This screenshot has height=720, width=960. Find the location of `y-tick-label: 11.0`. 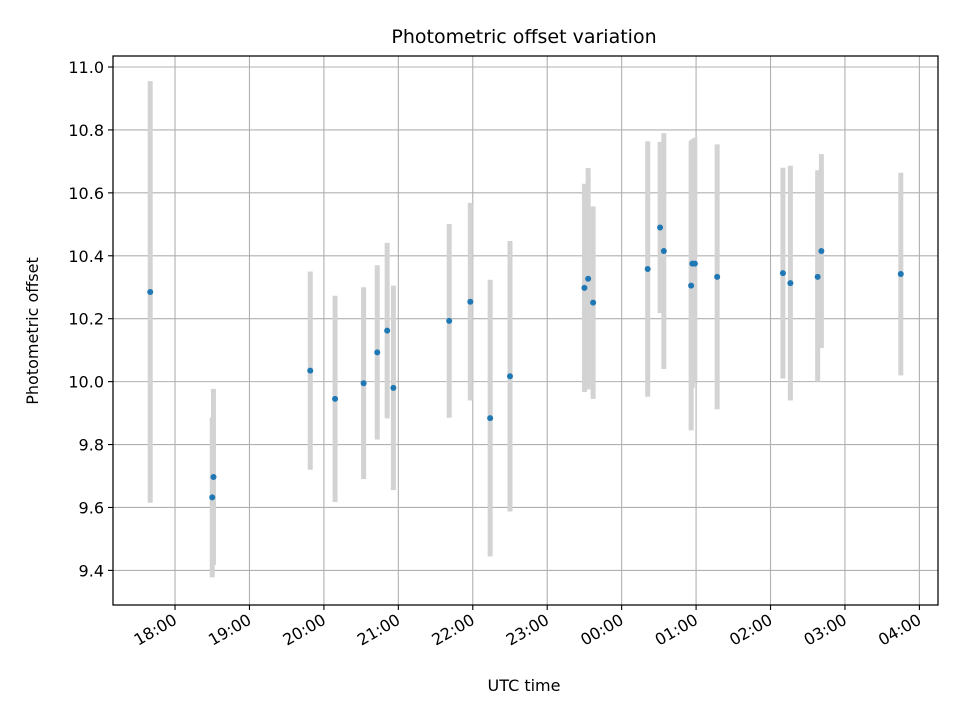

y-tick-label: 11.0 is located at coordinates (86, 67).